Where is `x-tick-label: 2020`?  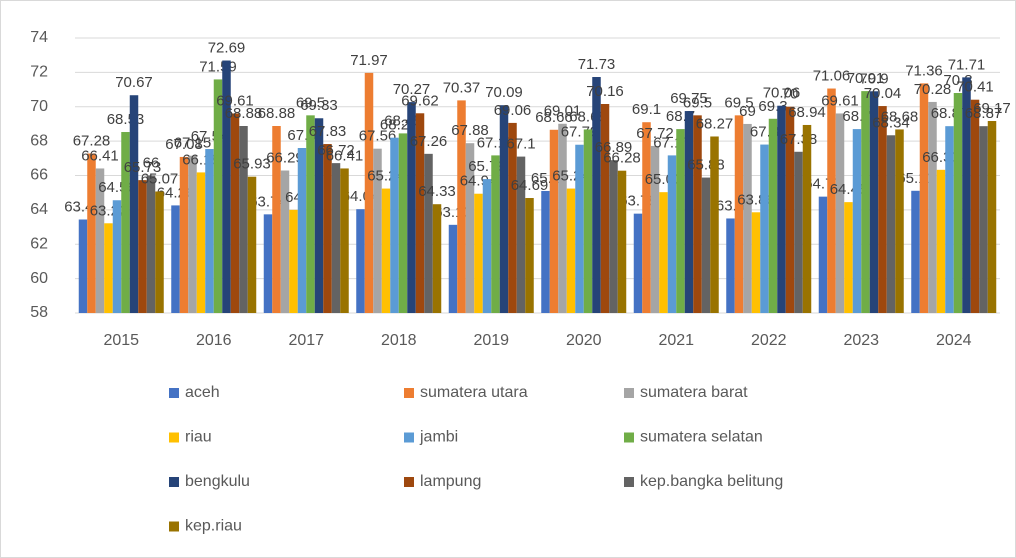
x-tick-label: 2020 is located at coordinates (584, 340).